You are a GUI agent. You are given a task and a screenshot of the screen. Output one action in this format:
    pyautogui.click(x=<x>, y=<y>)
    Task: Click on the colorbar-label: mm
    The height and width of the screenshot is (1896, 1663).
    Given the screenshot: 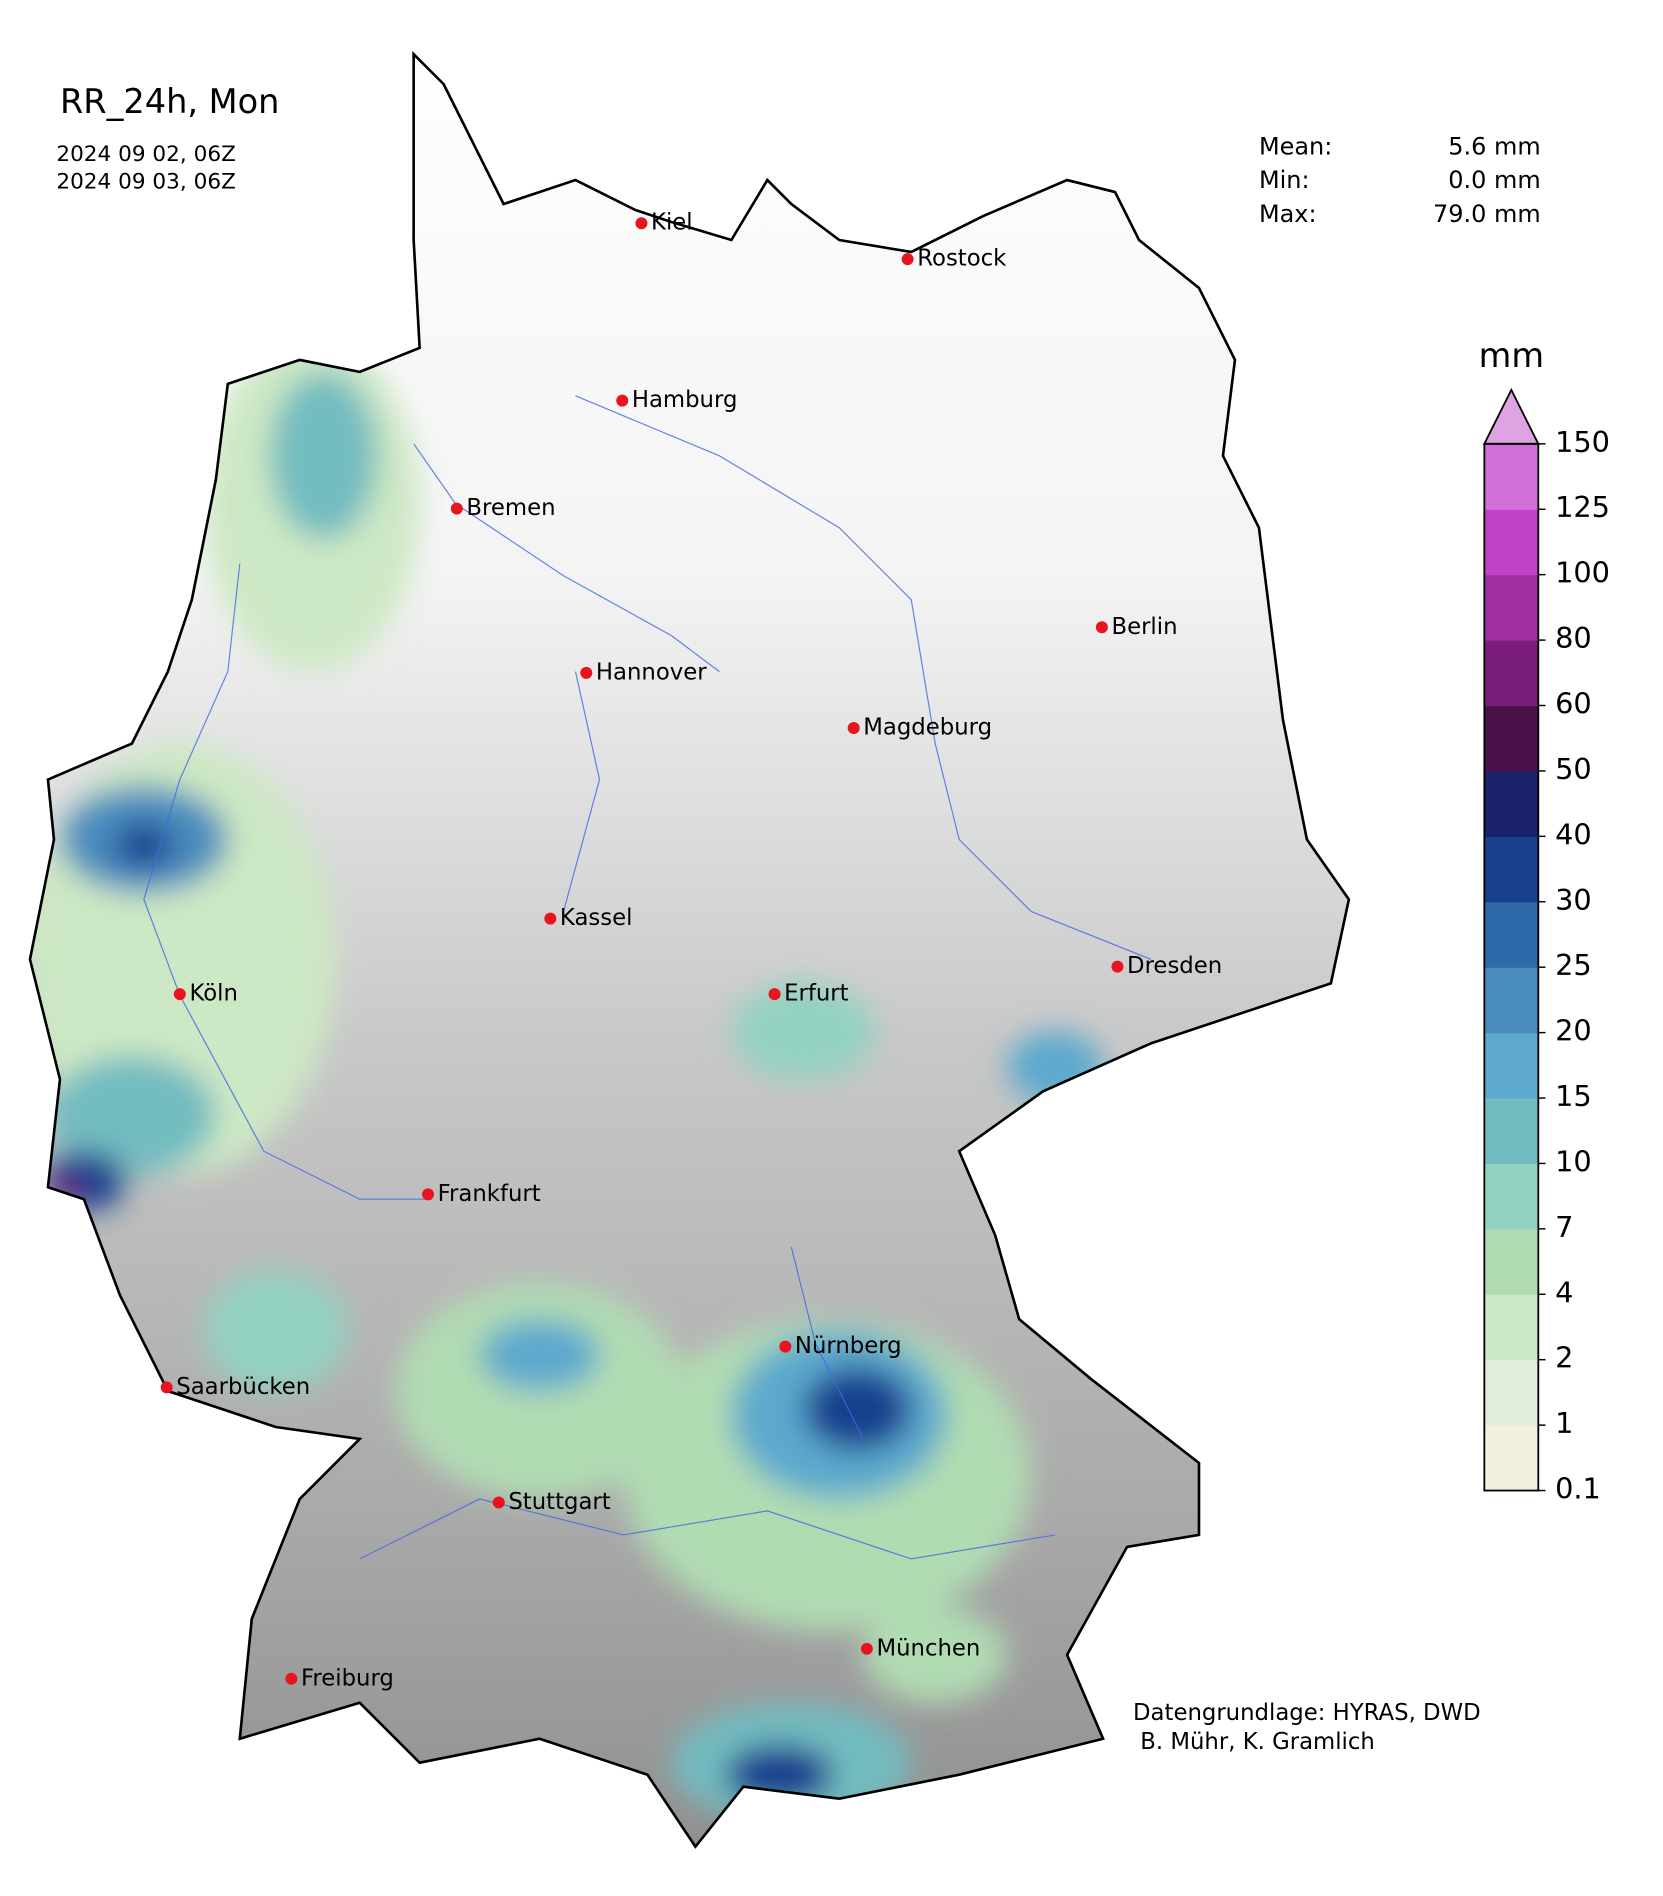 What is the action you would take?
    pyautogui.click(x=1511, y=355)
    